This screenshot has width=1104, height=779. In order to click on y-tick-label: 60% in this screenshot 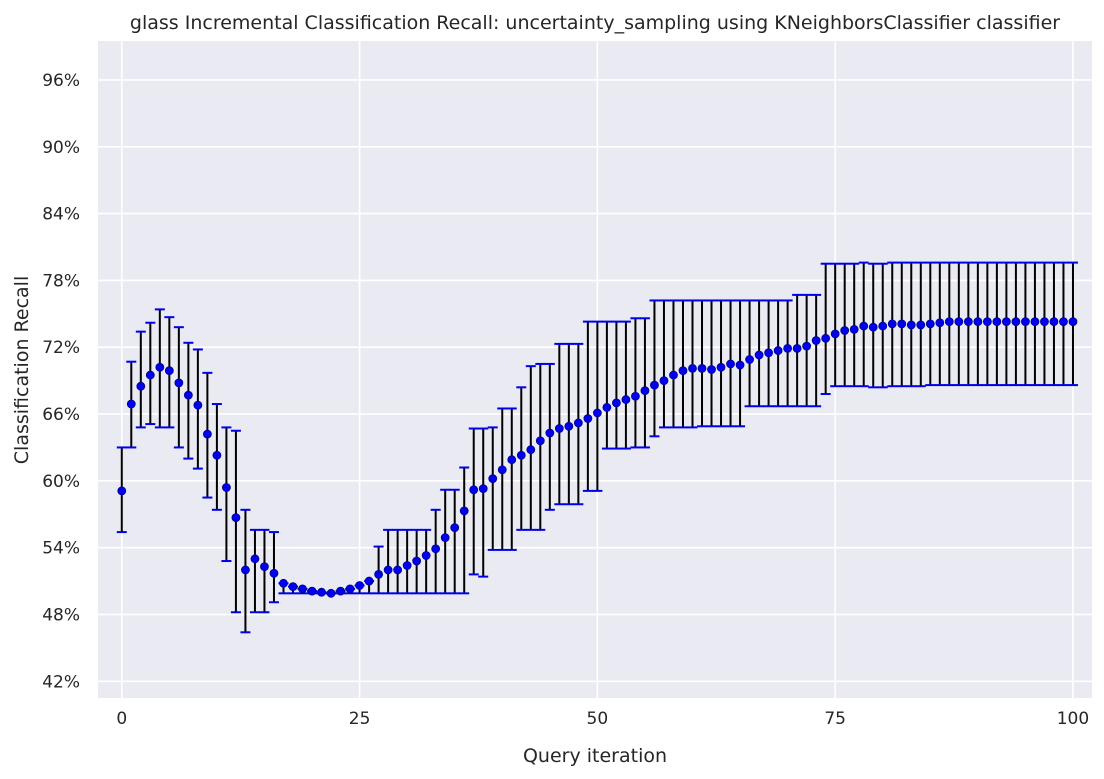, I will do `click(61, 482)`.